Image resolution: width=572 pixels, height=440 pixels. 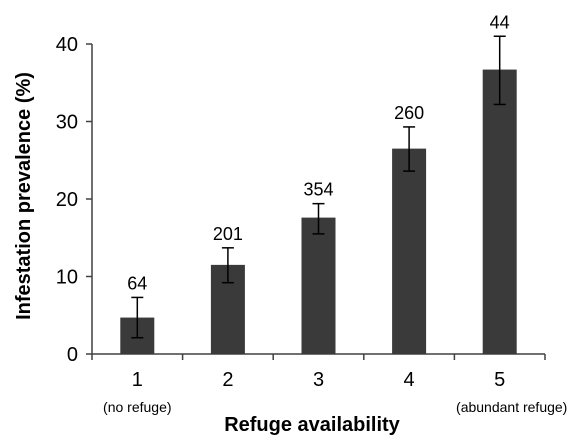 What do you see at coordinates (137, 407) in the screenshot?
I see `x-tick-sublabel: (no refuge)` at bounding box center [137, 407].